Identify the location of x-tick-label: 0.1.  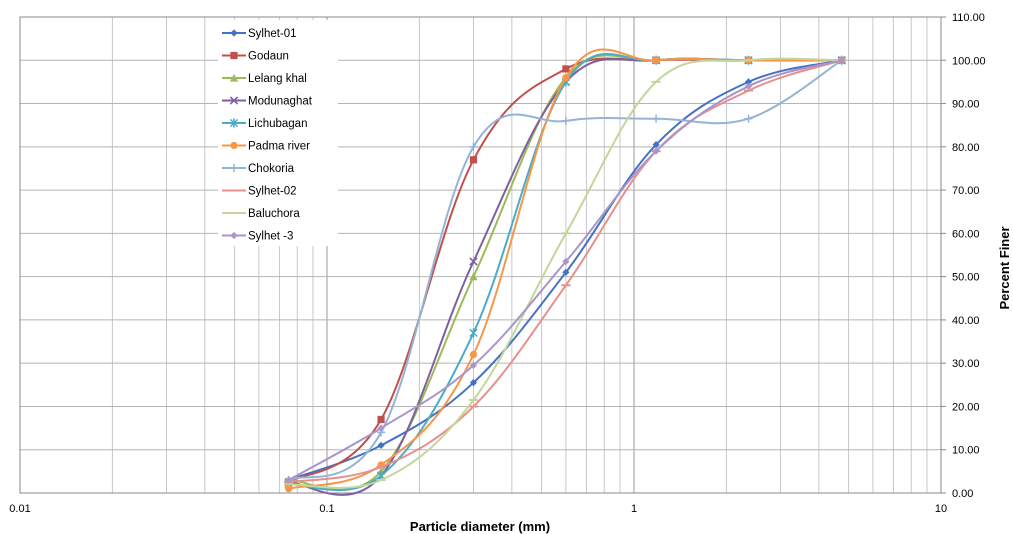
(326, 509).